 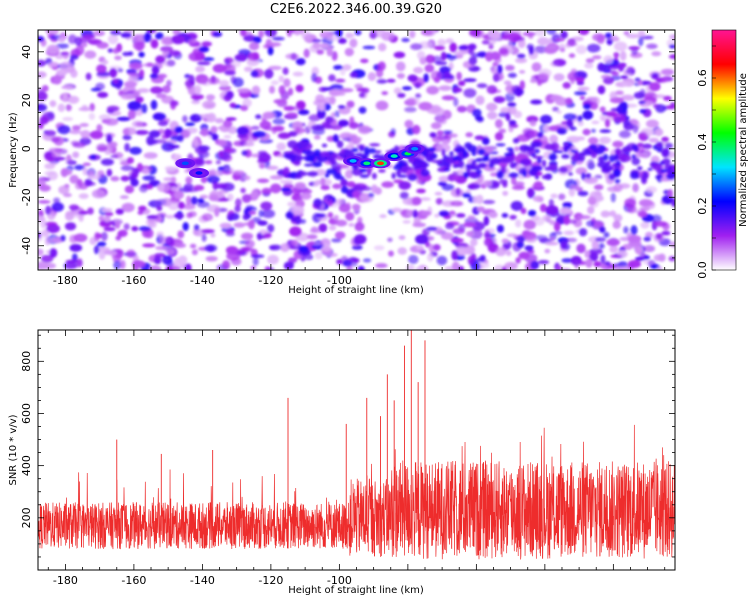 I want to click on tick-label: 200, so click(x=26, y=517).